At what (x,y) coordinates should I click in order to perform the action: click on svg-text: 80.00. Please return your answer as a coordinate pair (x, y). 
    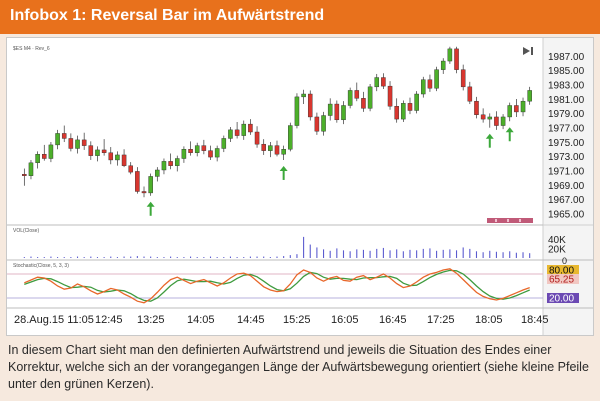
    Looking at the image, I should click on (561, 271).